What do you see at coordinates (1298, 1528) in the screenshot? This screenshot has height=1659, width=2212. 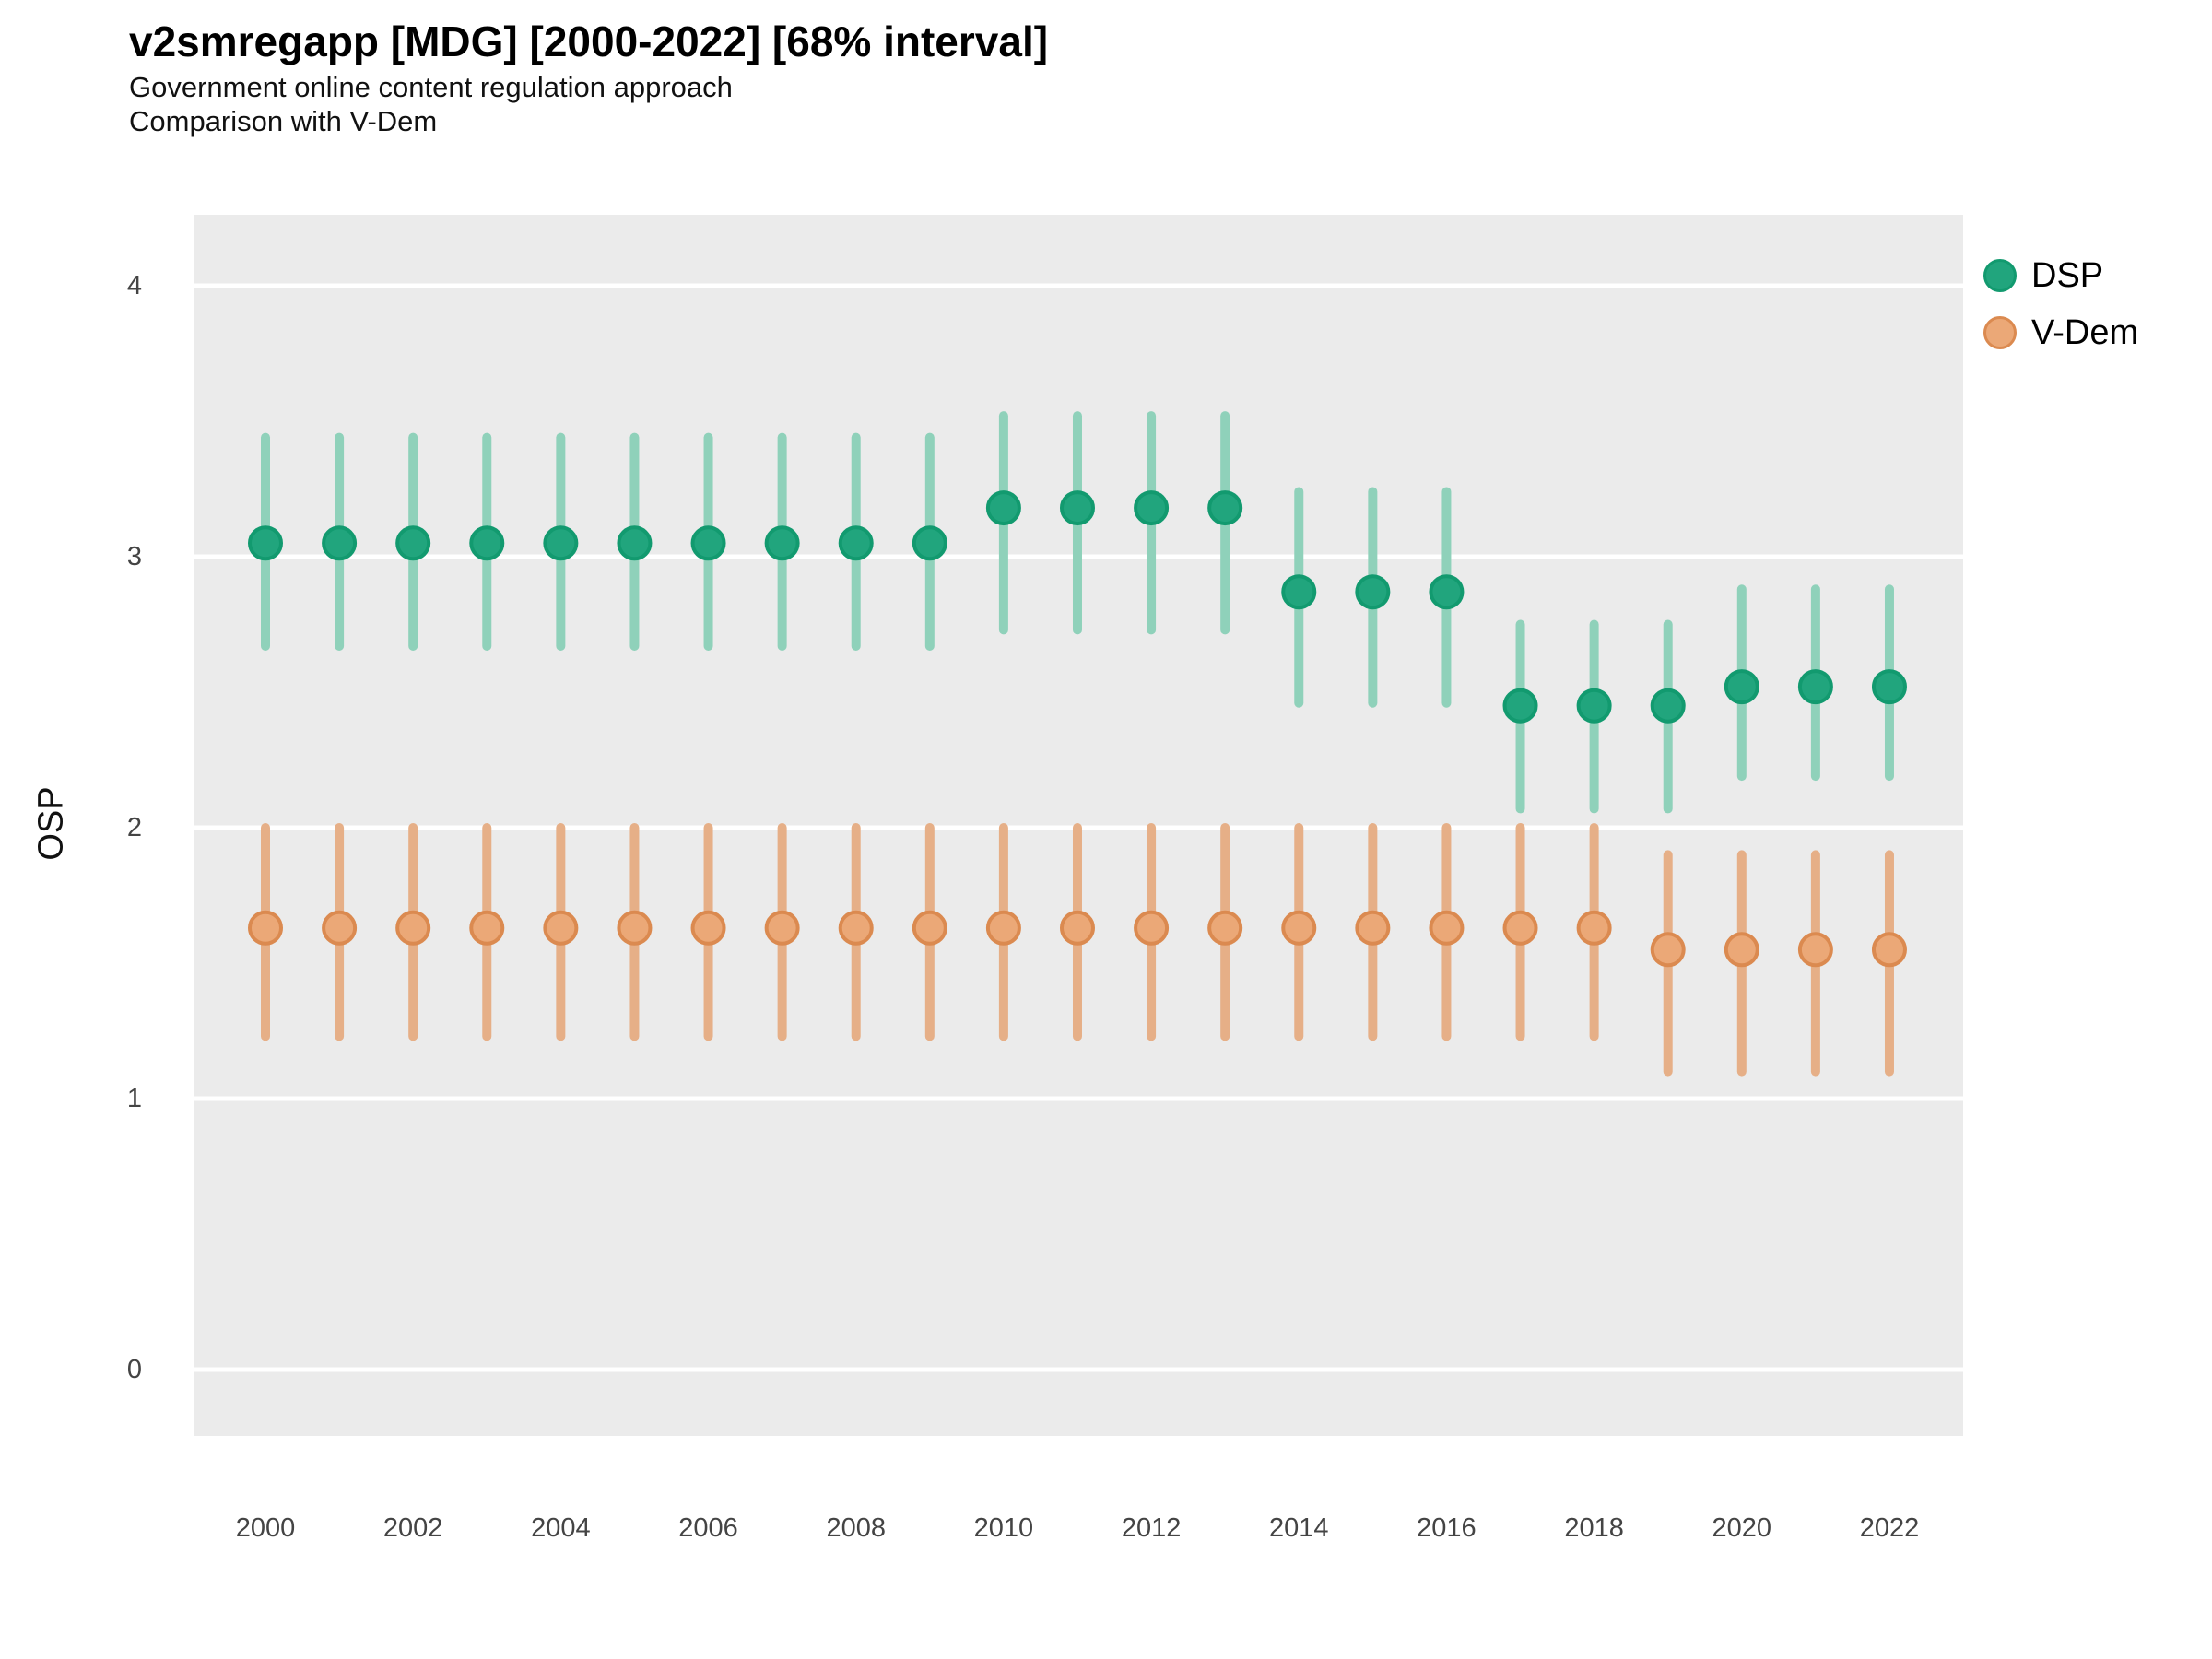 I see `x-tick-label-2014: 2014` at bounding box center [1298, 1528].